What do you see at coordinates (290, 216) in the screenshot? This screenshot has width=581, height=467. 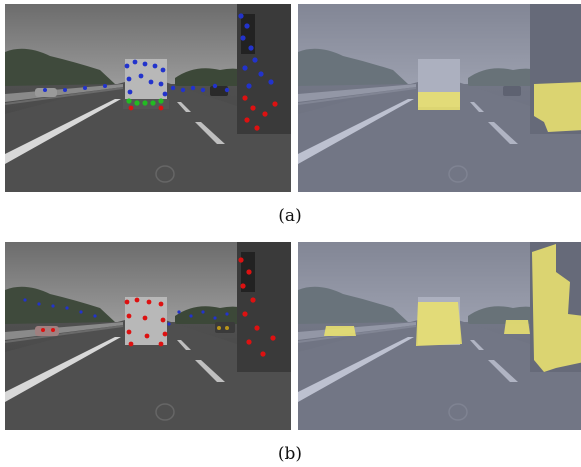 I see `caption-a: (a)` at bounding box center [290, 216].